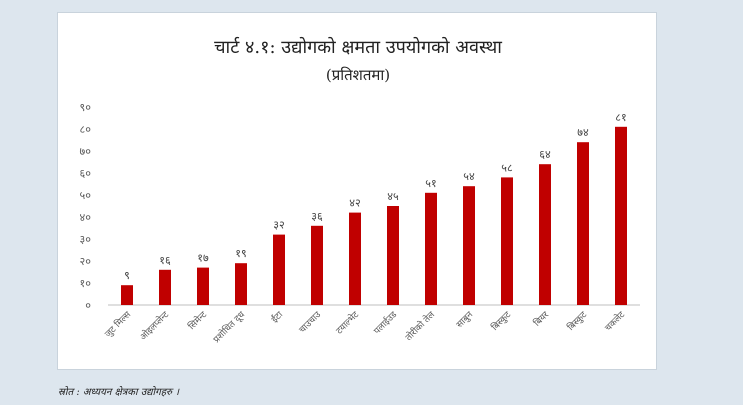 This screenshot has width=743, height=405. Describe the element at coordinates (583, 132) in the screenshot. I see `data-label: ७४` at that location.